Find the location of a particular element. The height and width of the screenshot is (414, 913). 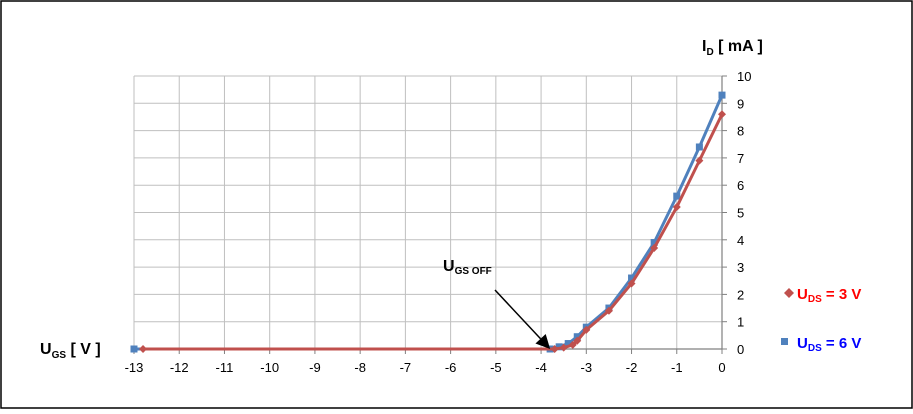

x-tick-label: -4 is located at coordinates (541, 367).